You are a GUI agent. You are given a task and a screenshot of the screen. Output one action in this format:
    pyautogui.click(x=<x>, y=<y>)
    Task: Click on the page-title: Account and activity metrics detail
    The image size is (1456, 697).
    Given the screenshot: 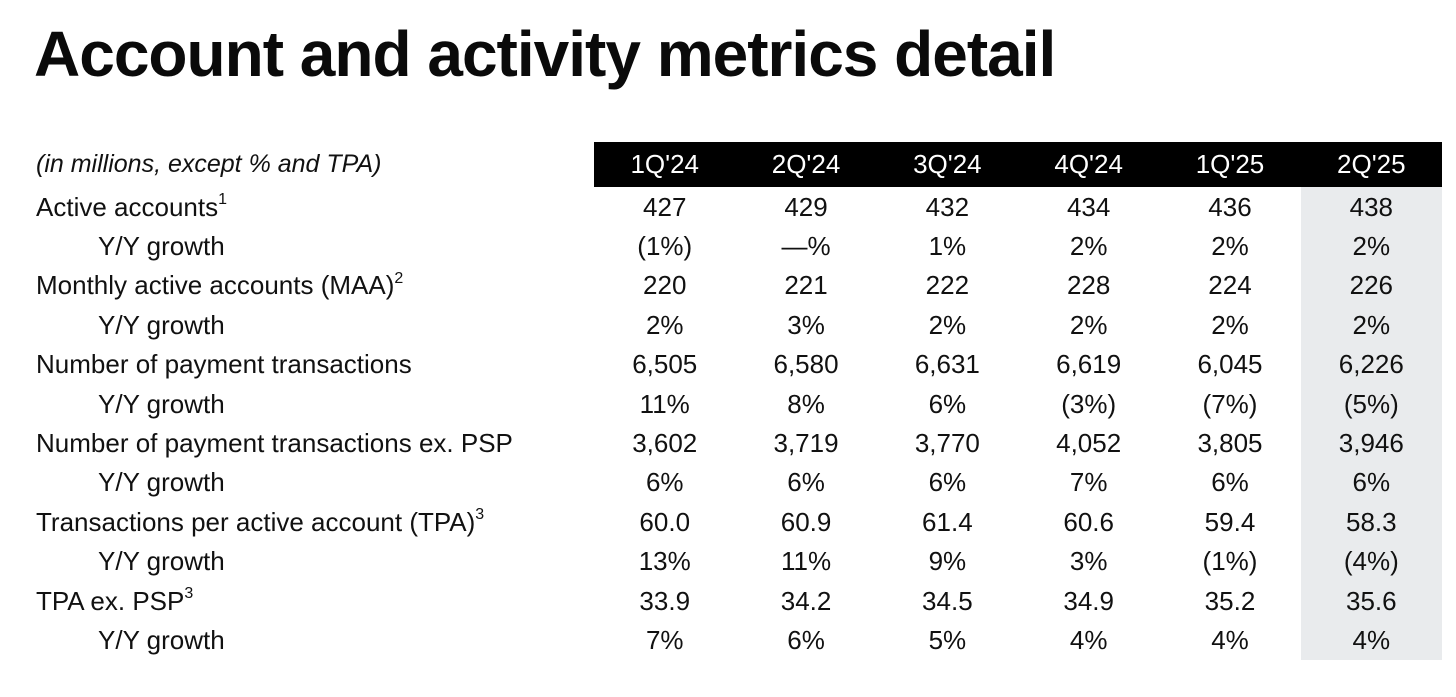 What is the action you would take?
    pyautogui.click(x=545, y=54)
    